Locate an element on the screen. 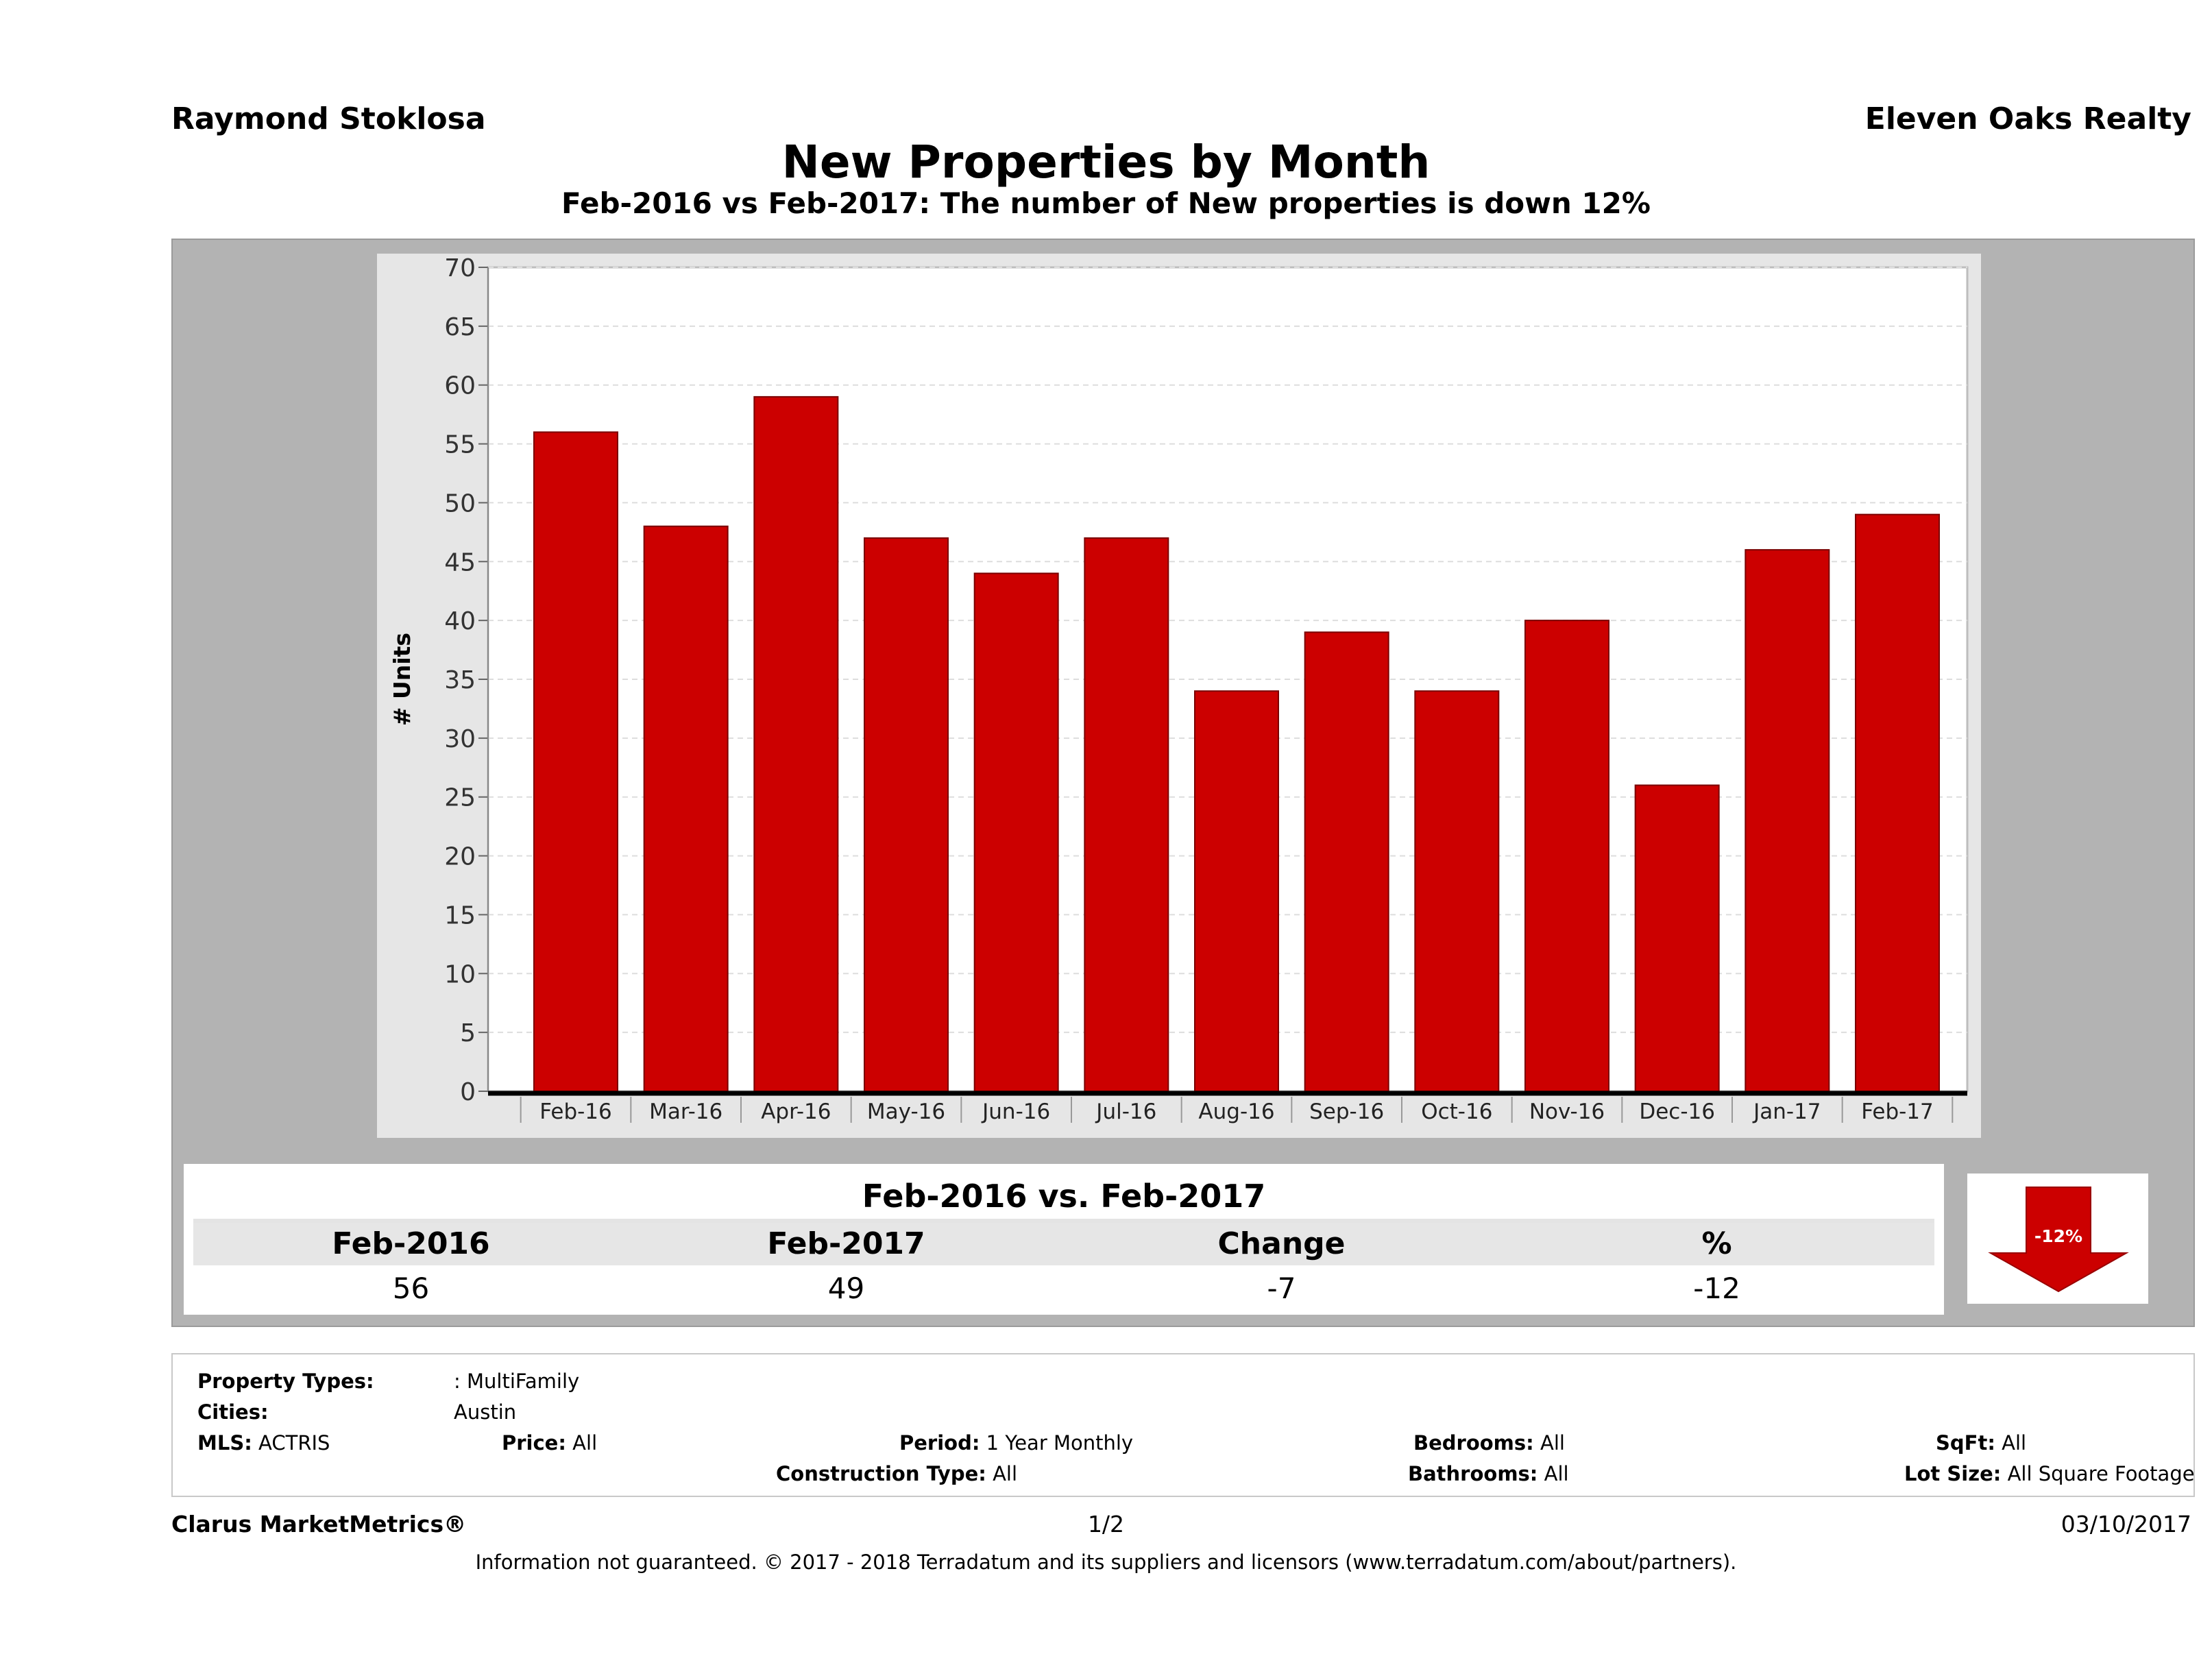  y-tick-label: 55 is located at coordinates (460, 445).